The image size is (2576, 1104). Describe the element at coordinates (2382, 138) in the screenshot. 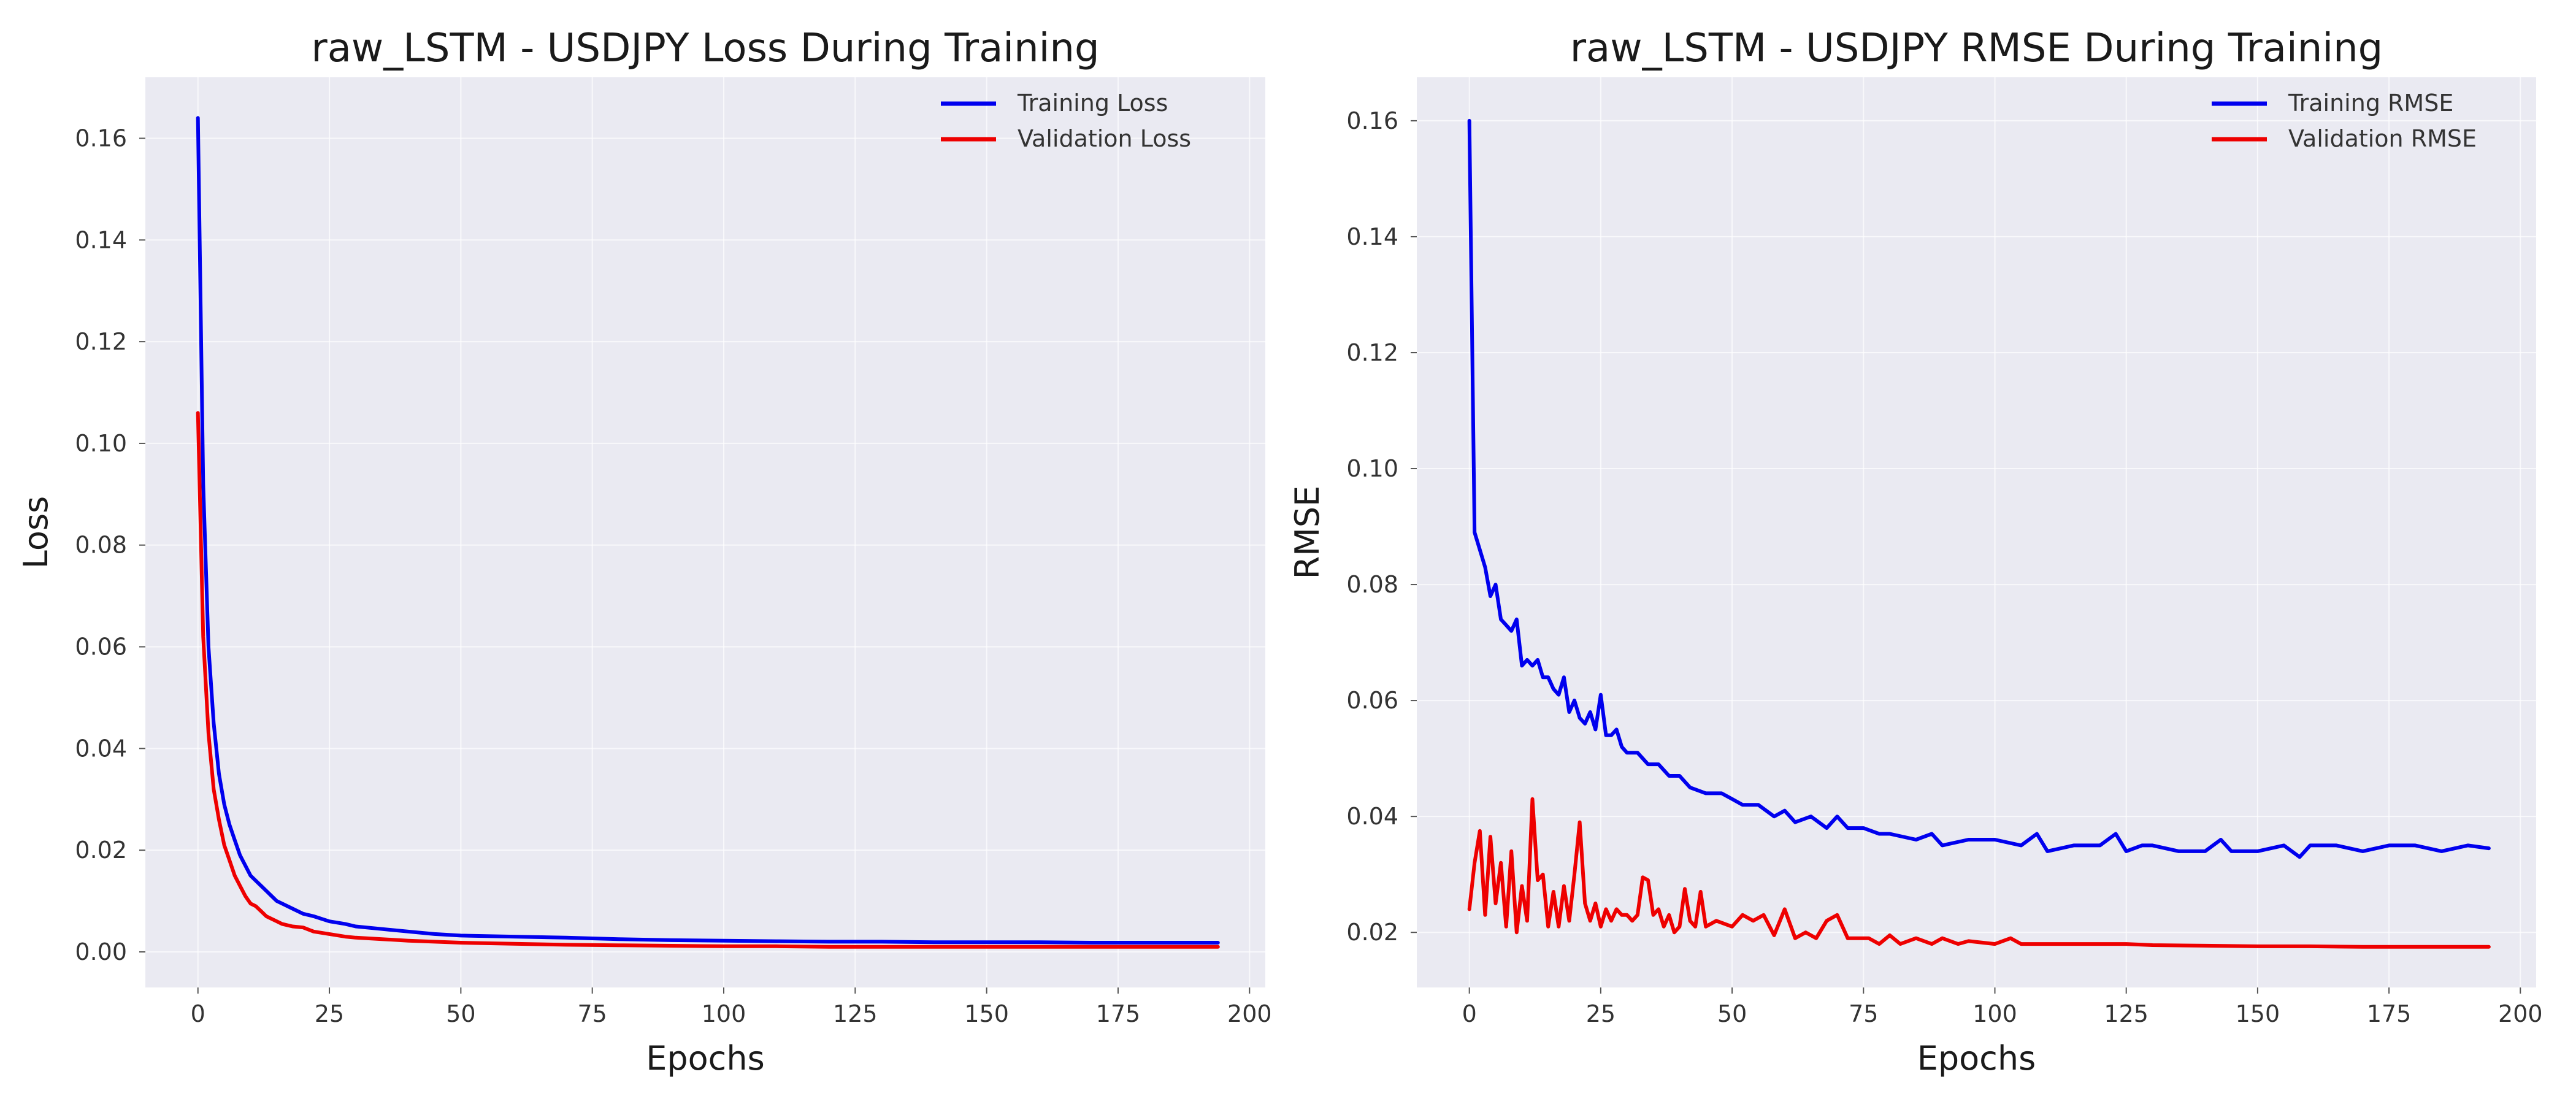

I see `rmse-legend-label-validation: Validation RMSE` at that location.